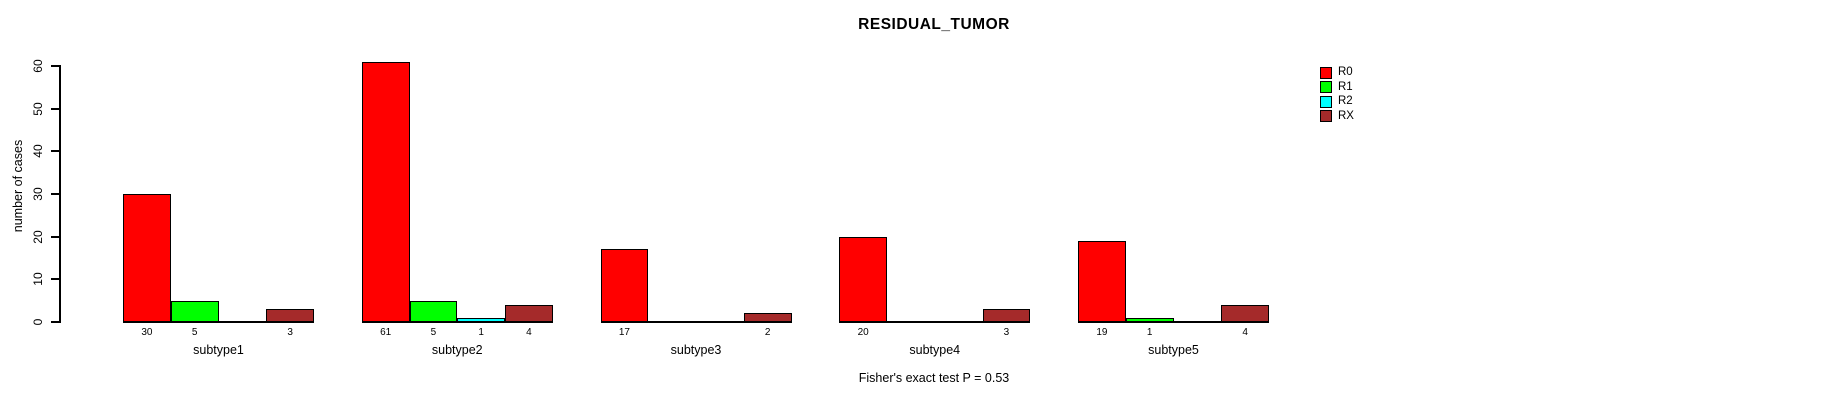 The width and height of the screenshot is (1840, 400). What do you see at coordinates (481, 332) in the screenshot?
I see `bar-value-subtype2-R2: 1` at bounding box center [481, 332].